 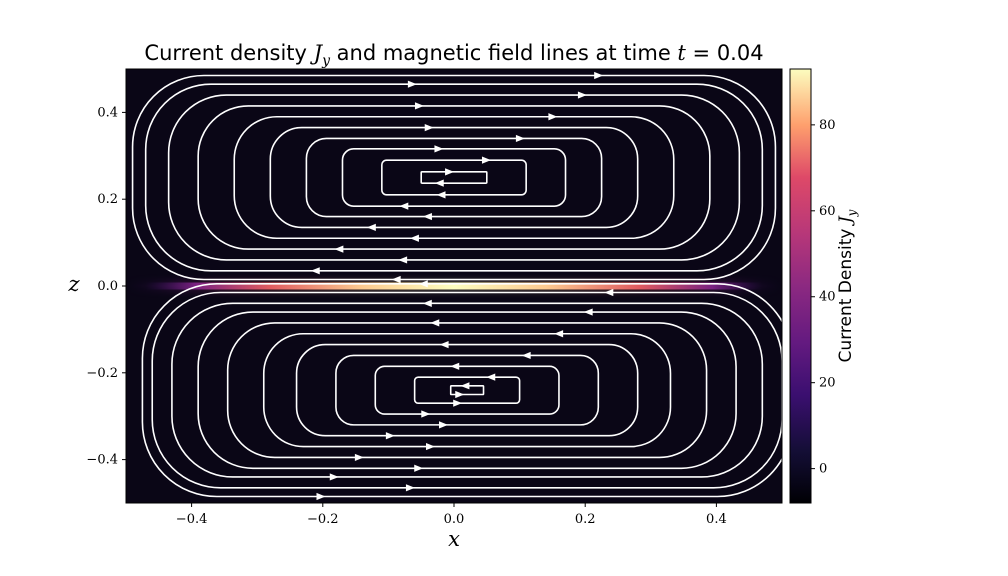 I want to click on y-tick-label: 0.0, so click(x=107, y=286).